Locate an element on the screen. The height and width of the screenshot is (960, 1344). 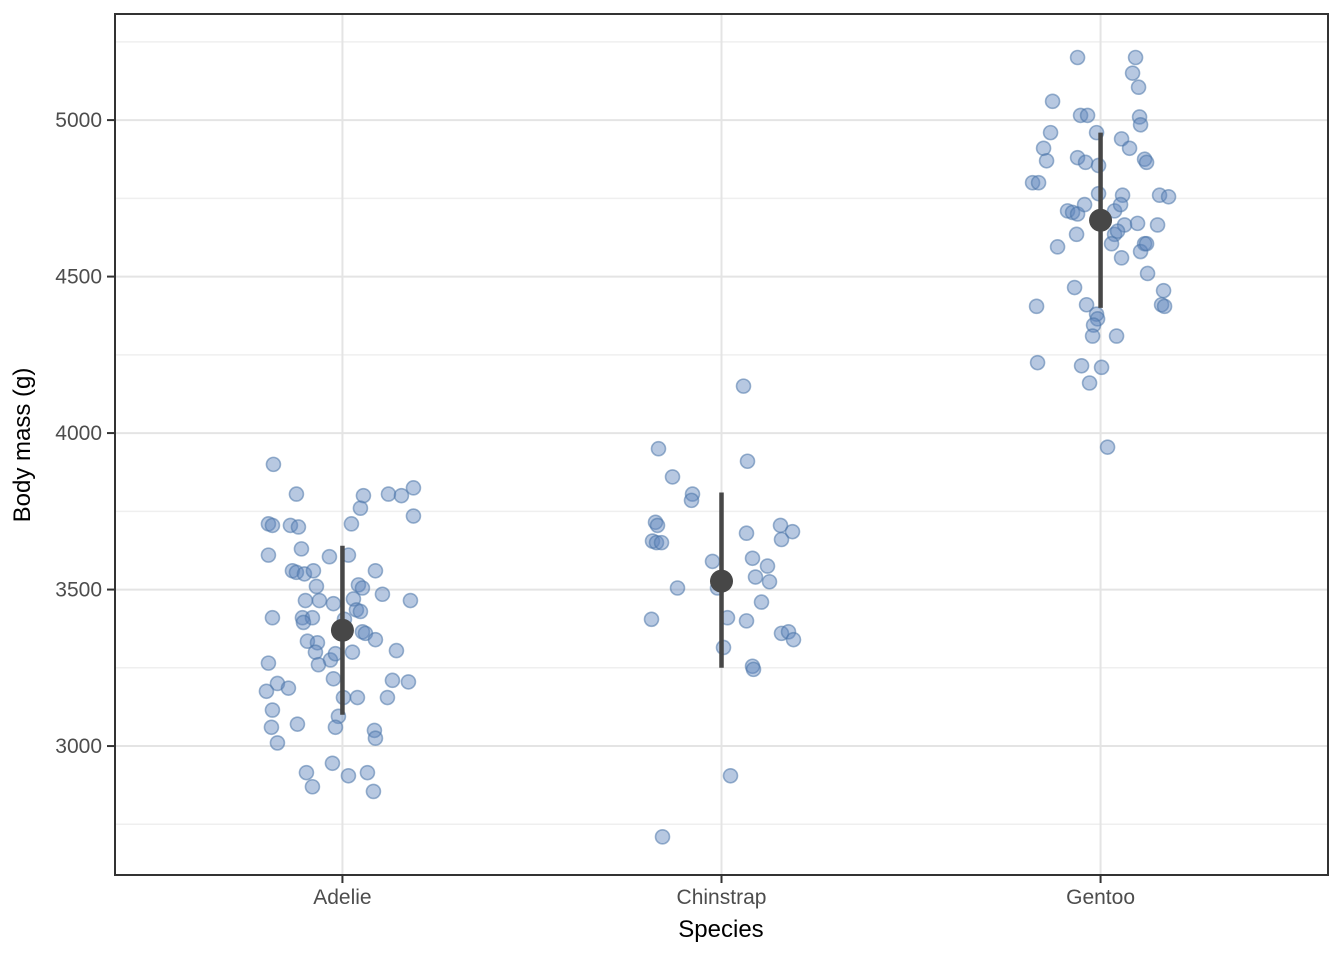
x-axis-title: Species is located at coordinates (720, 929).